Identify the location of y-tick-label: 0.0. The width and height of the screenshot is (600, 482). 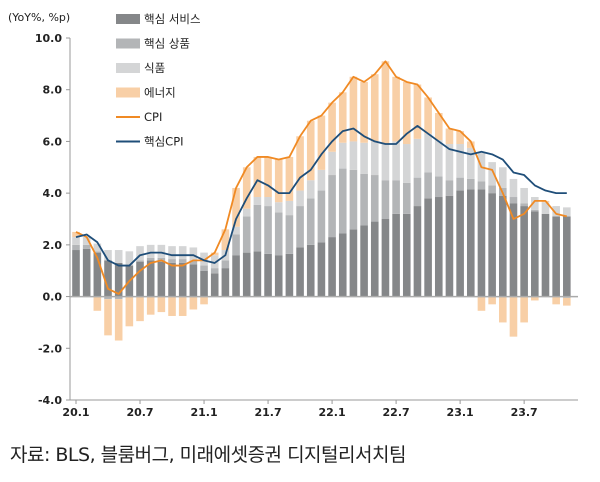
(53, 297).